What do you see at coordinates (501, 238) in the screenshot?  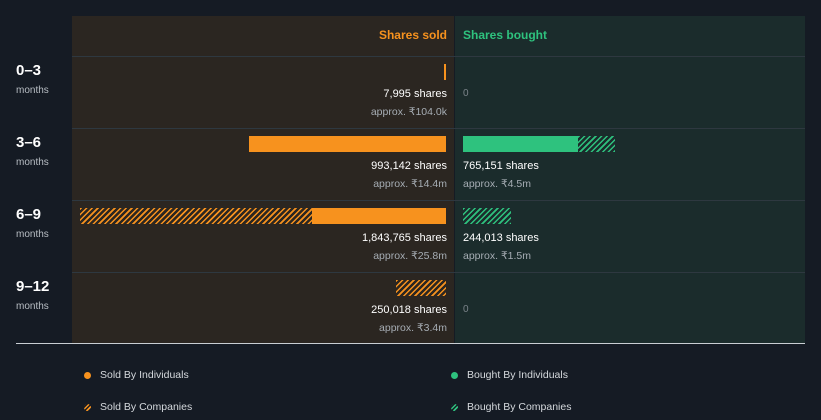 I see `bought-shares-value: 244,013 shares` at bounding box center [501, 238].